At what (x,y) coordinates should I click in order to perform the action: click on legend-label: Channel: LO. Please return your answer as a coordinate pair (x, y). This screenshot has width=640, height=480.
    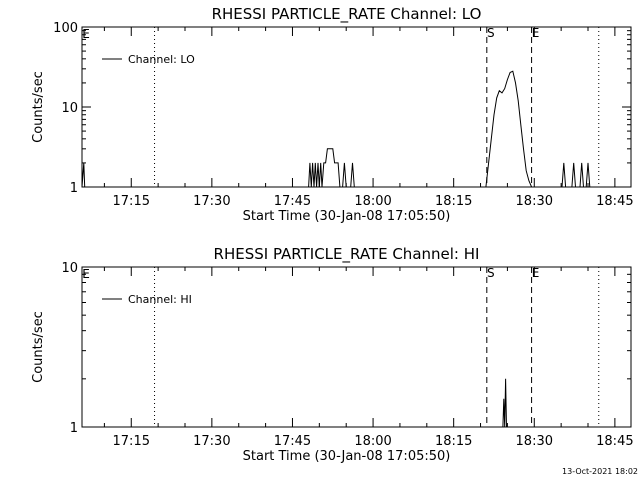
    Looking at the image, I should click on (161, 59).